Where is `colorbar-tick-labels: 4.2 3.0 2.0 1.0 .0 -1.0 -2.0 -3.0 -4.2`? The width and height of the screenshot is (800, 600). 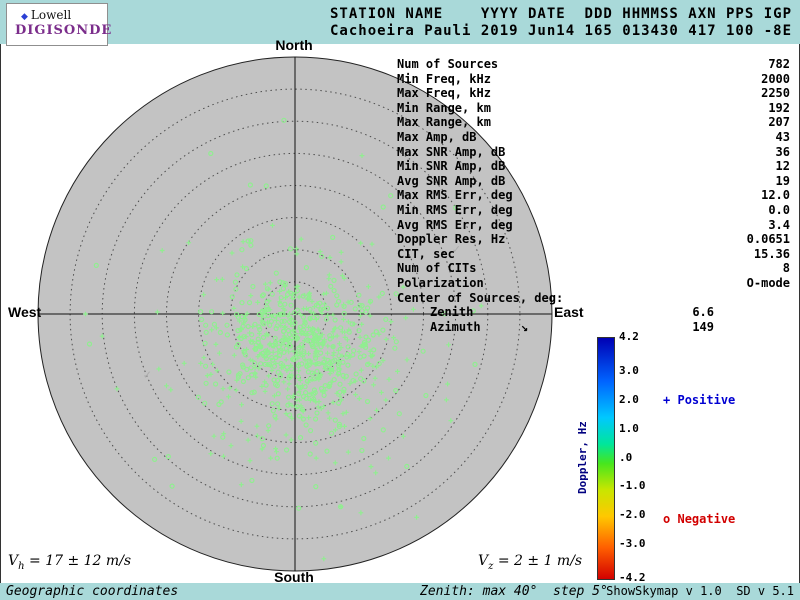
colorbar-tick-labels: 4.2 3.0 2.0 1.0 .0 -1.0 -2.0 -3.0 -4.2 is located at coordinates (640, 457).